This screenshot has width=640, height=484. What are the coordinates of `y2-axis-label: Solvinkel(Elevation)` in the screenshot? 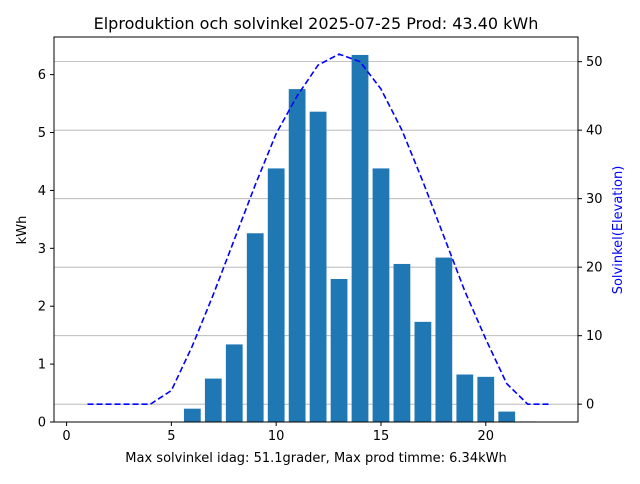 It's located at (618, 230).